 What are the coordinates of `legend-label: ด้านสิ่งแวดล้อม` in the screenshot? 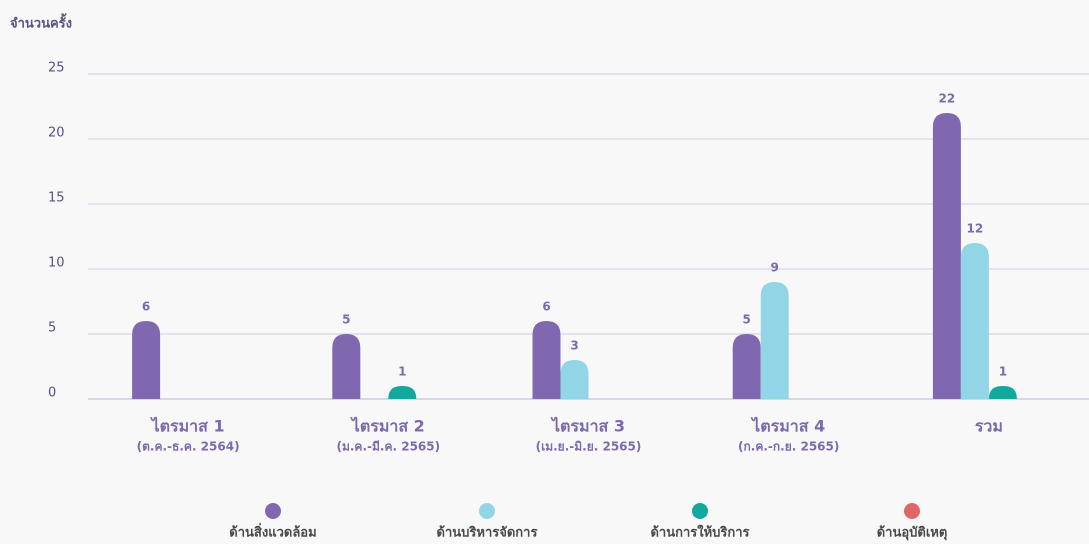 It's located at (272, 532).